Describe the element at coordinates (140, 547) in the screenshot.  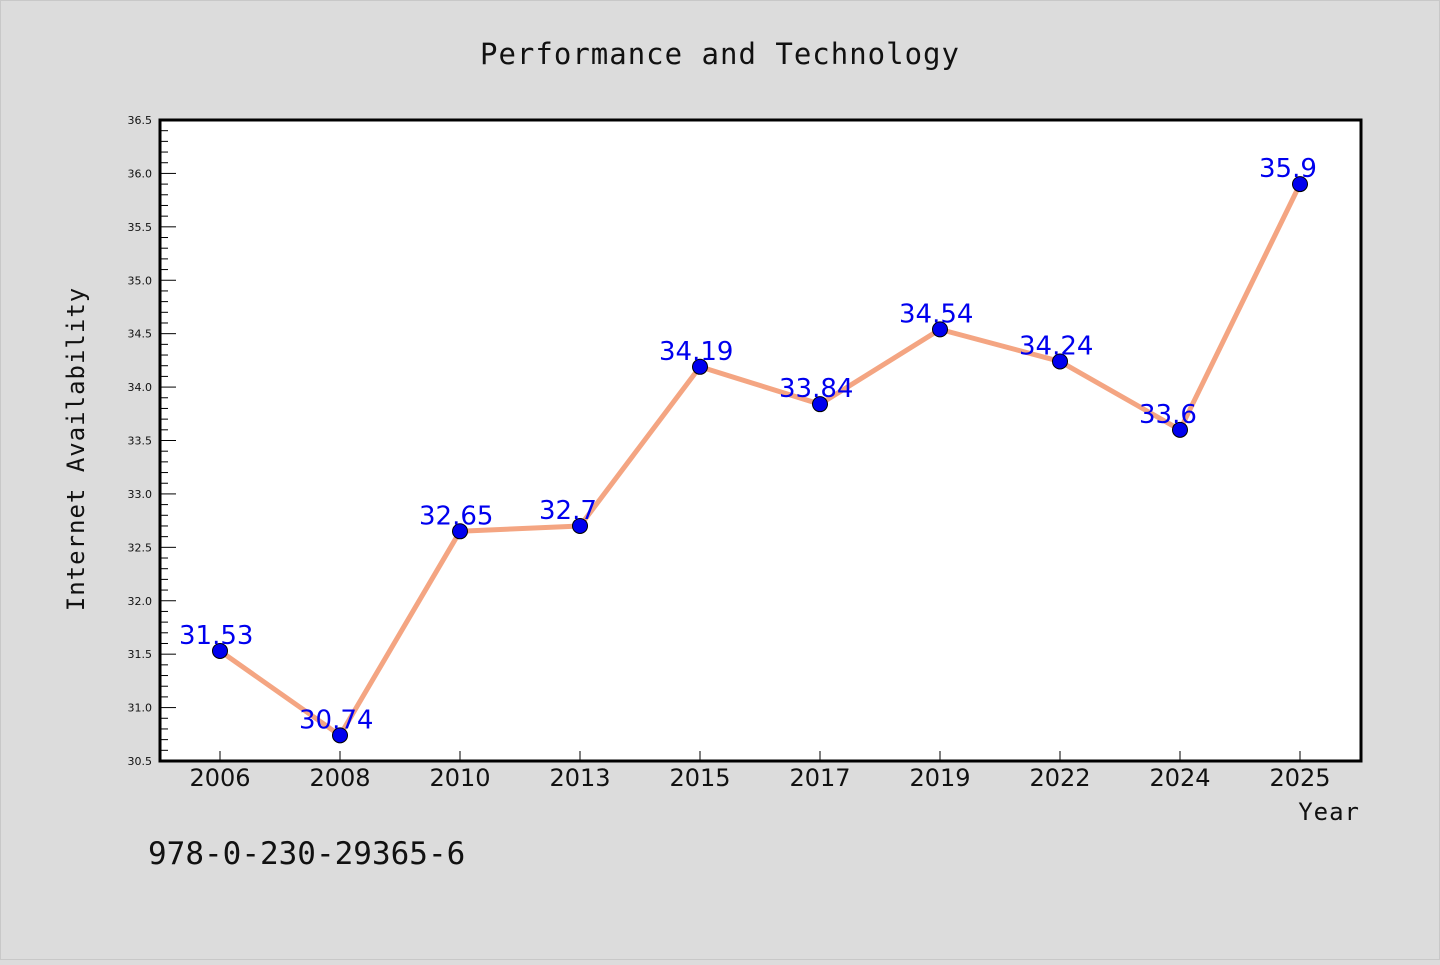
I see `y-tick-label: 32.5` at that location.